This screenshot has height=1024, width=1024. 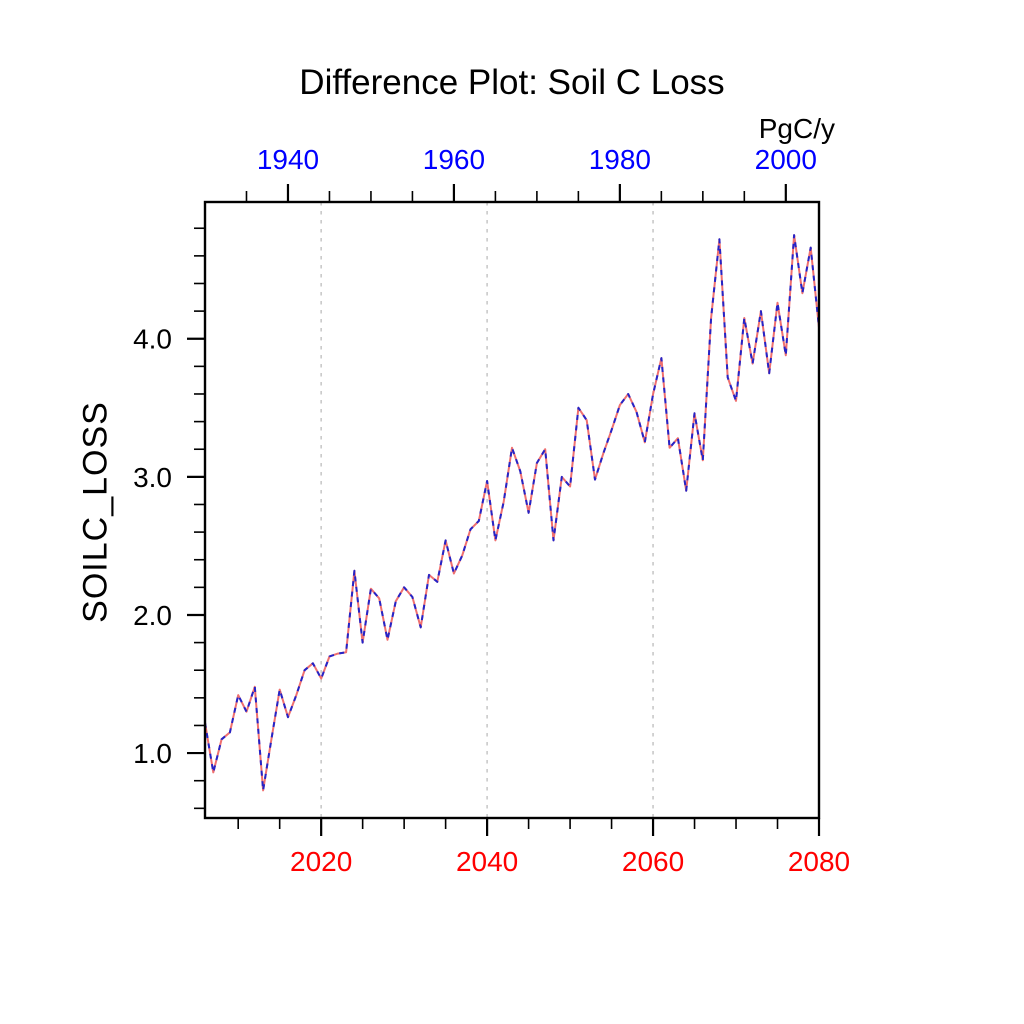 What do you see at coordinates (152, 753) in the screenshot?
I see `left-tick-label: 1.0` at bounding box center [152, 753].